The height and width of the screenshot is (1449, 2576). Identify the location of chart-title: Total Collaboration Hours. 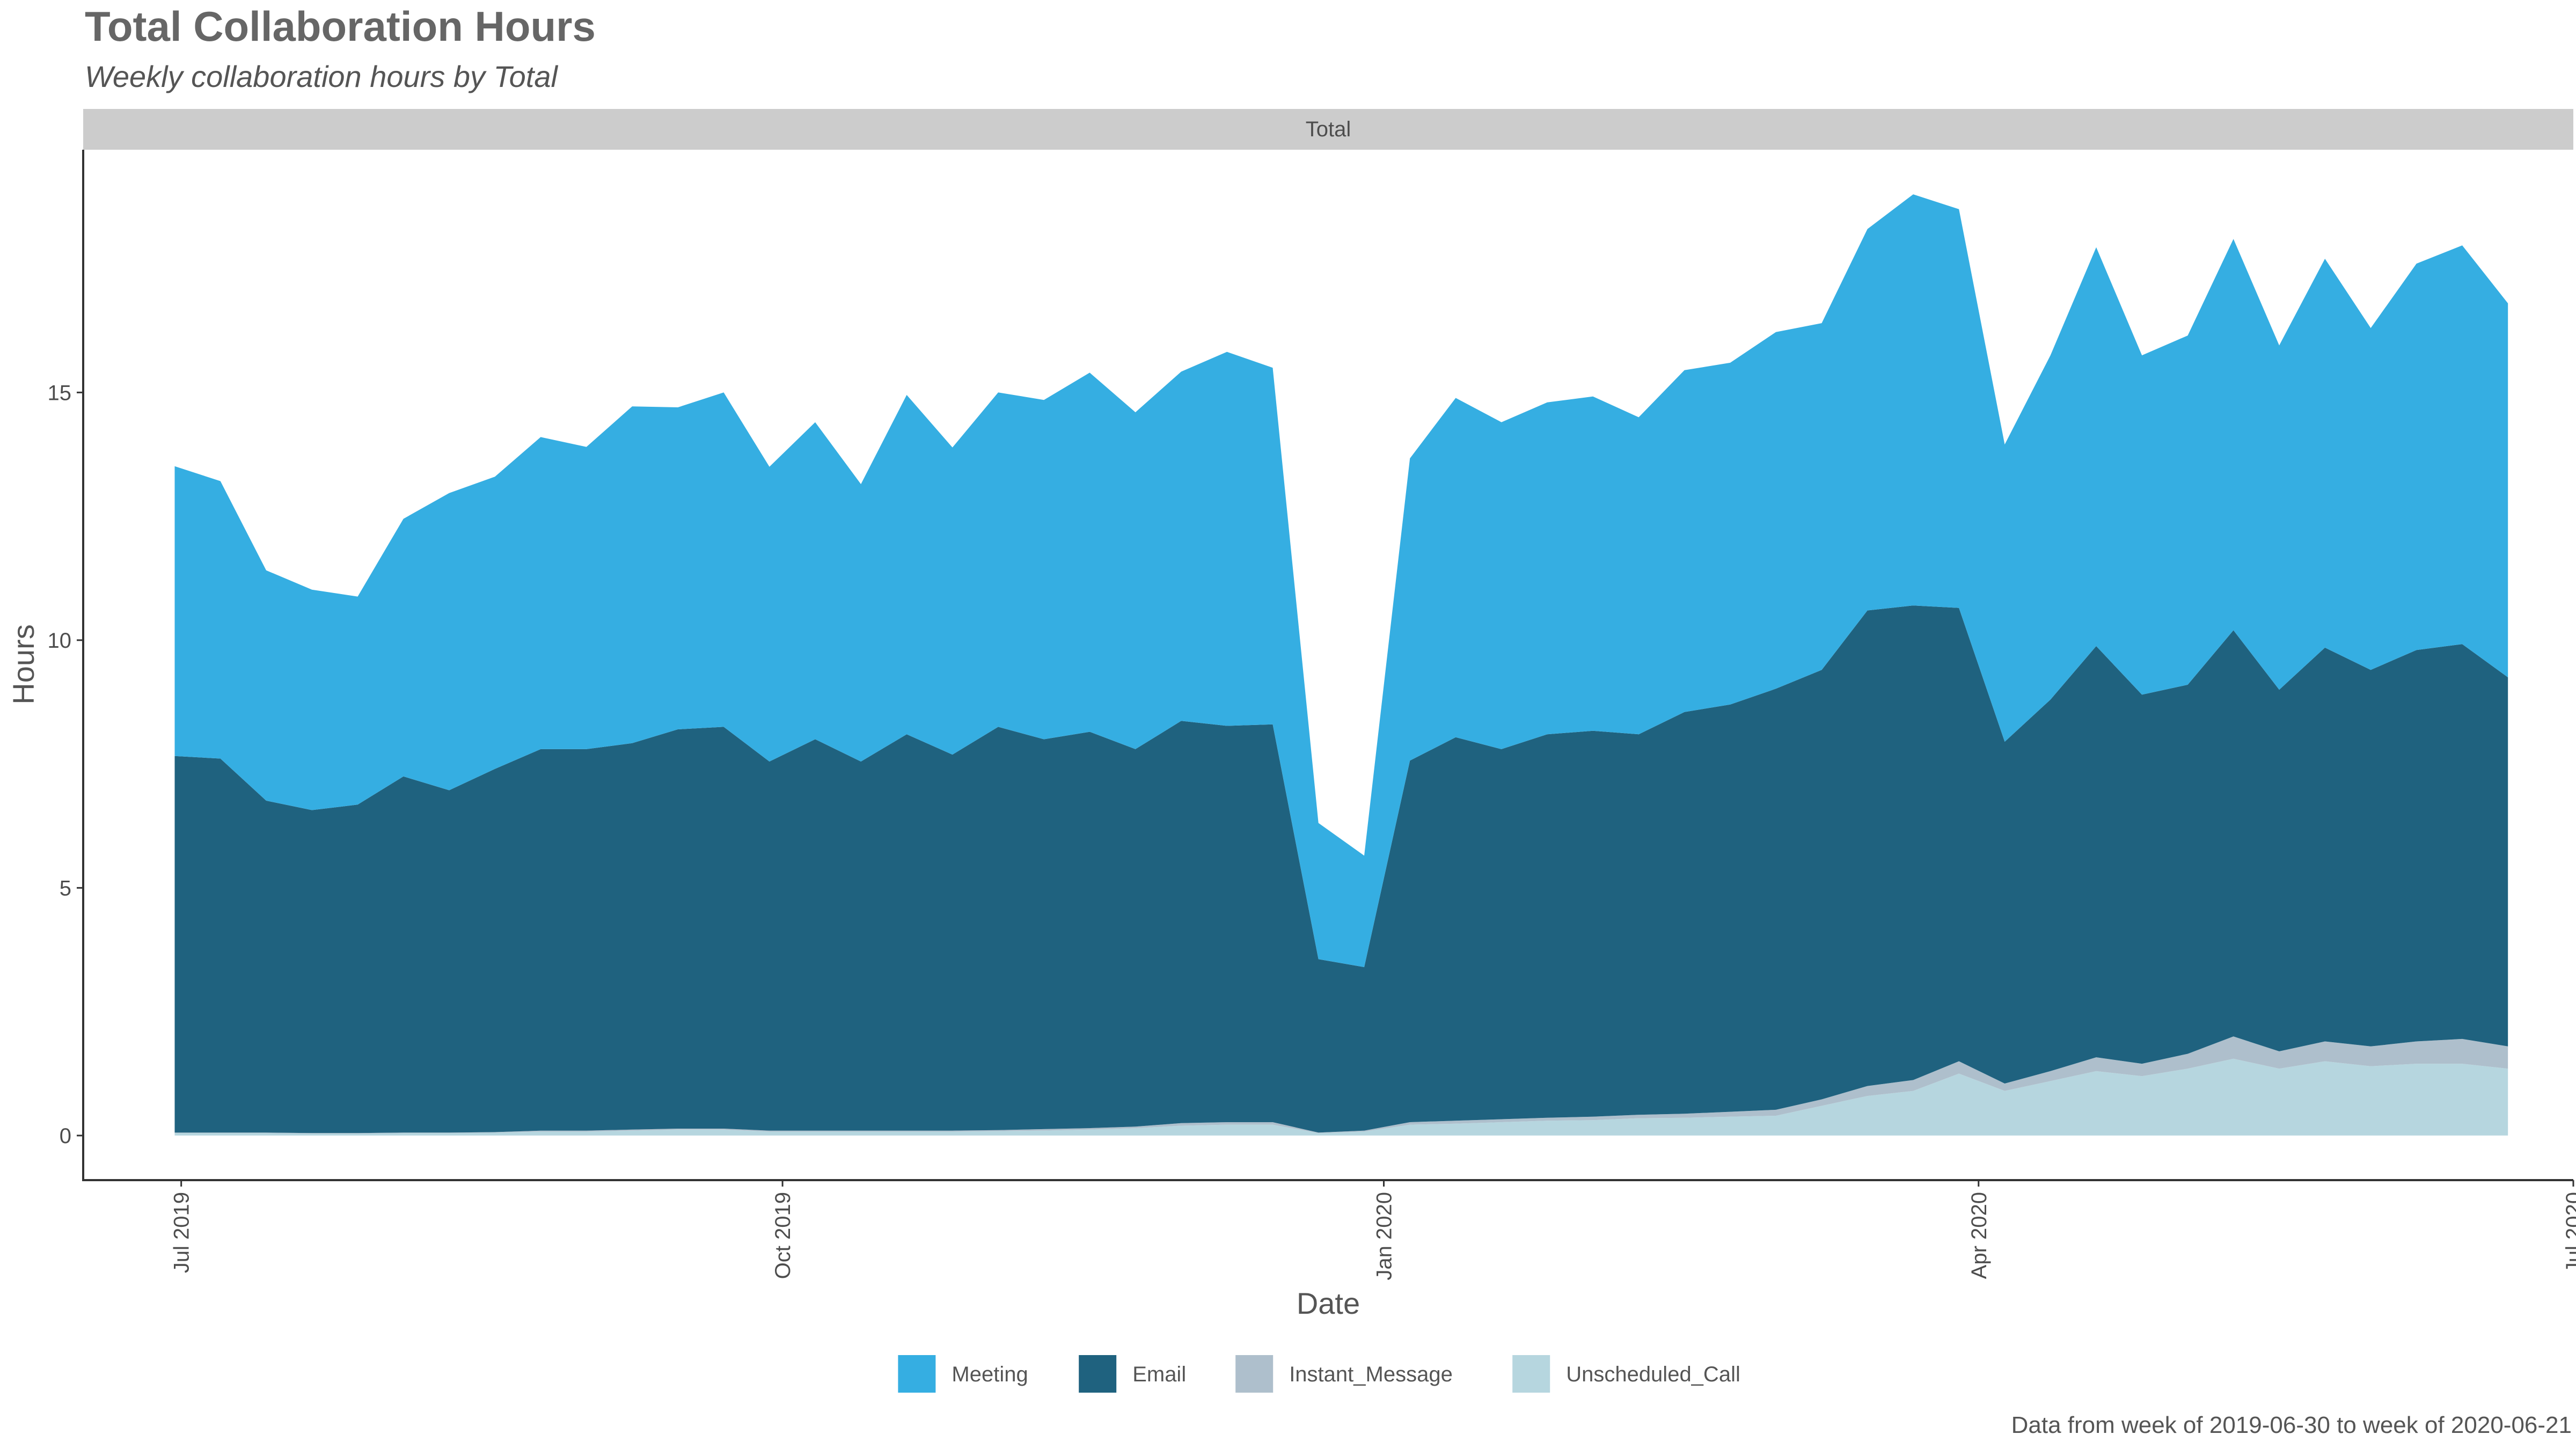
(340, 26).